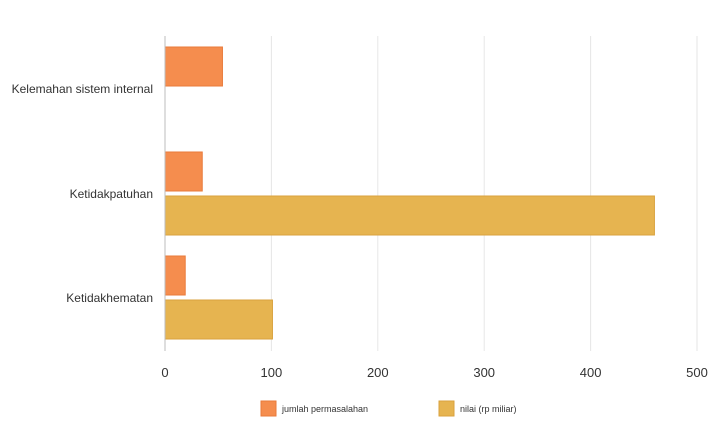  I want to click on category-label: Kelemahan sistem internal, so click(82, 89).